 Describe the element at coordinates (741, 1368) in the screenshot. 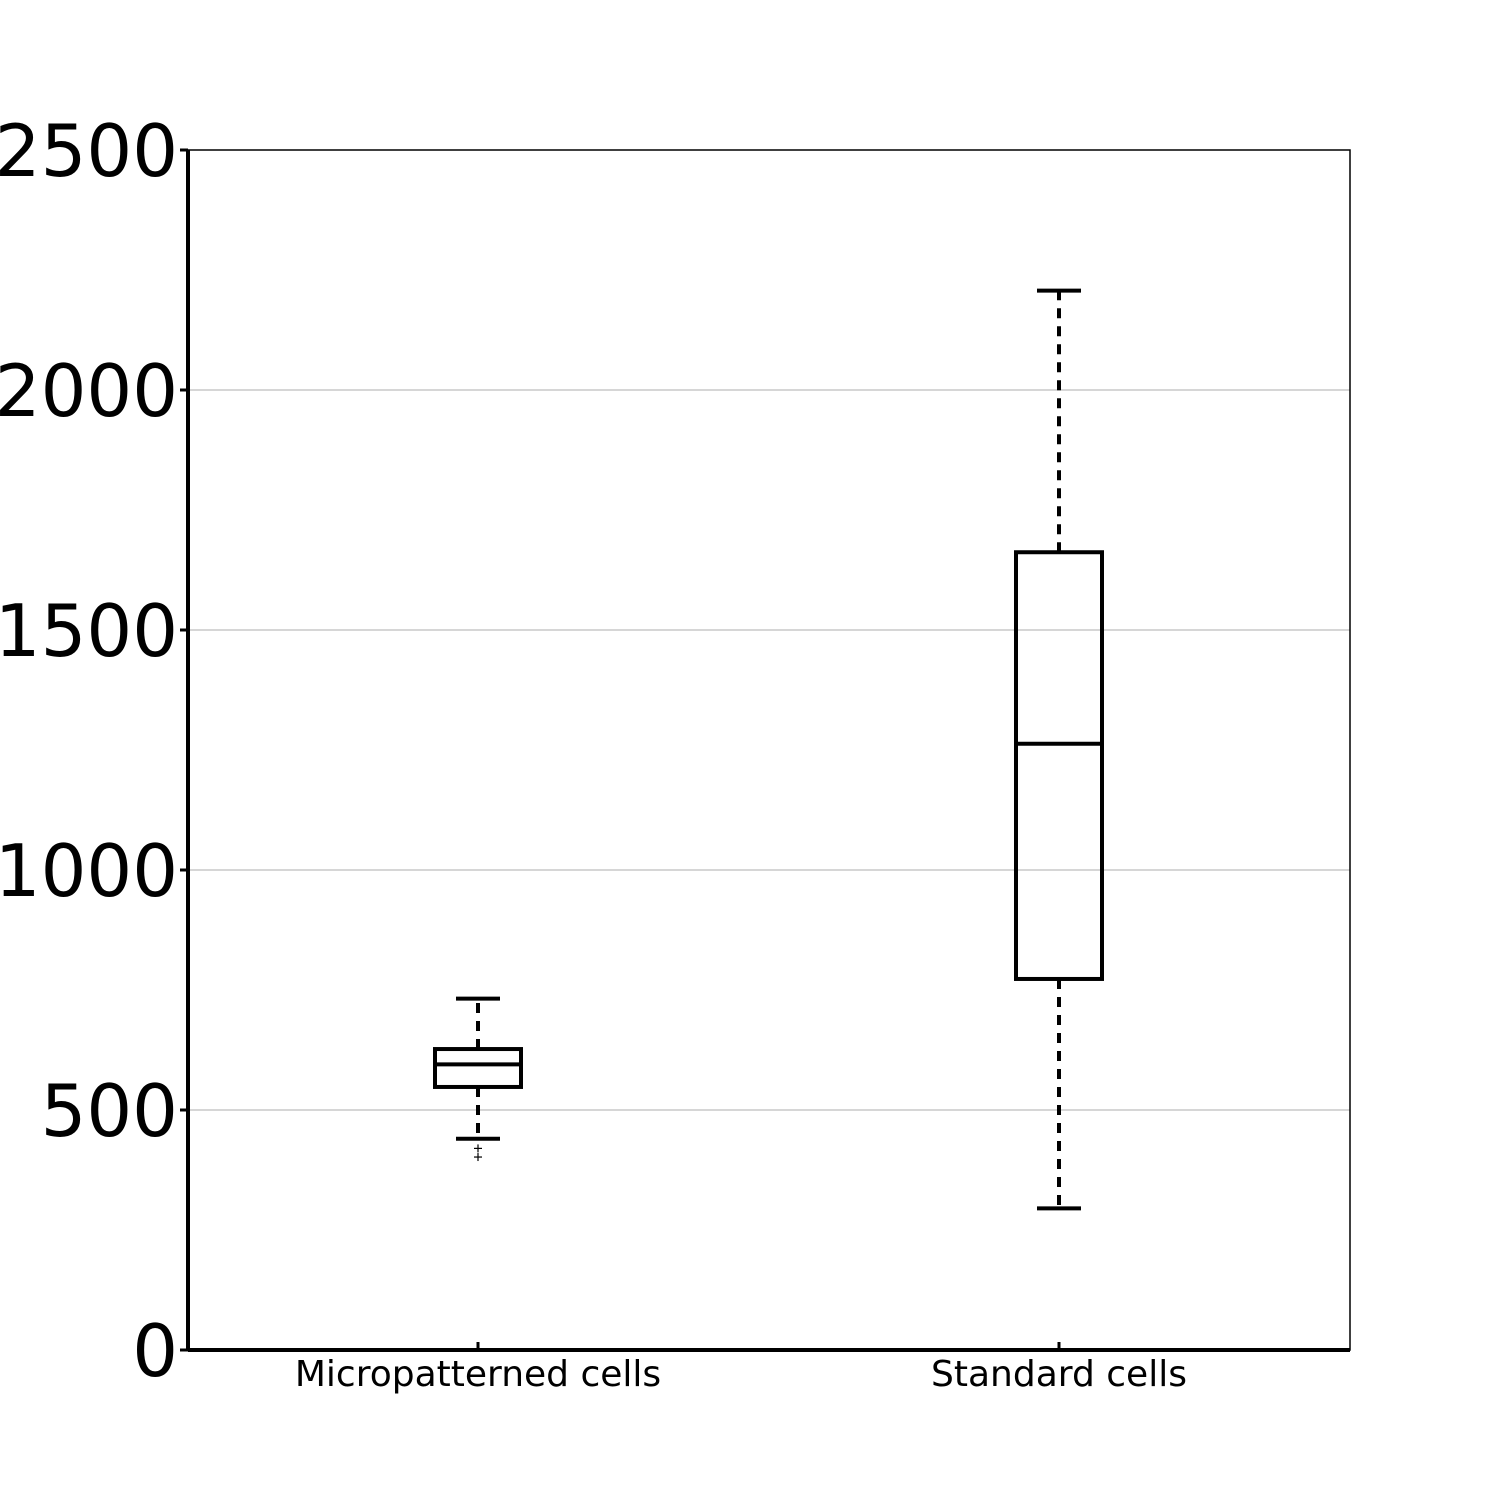

I see `x-axis-ticks: Micropatterned cells Standard cells` at that location.